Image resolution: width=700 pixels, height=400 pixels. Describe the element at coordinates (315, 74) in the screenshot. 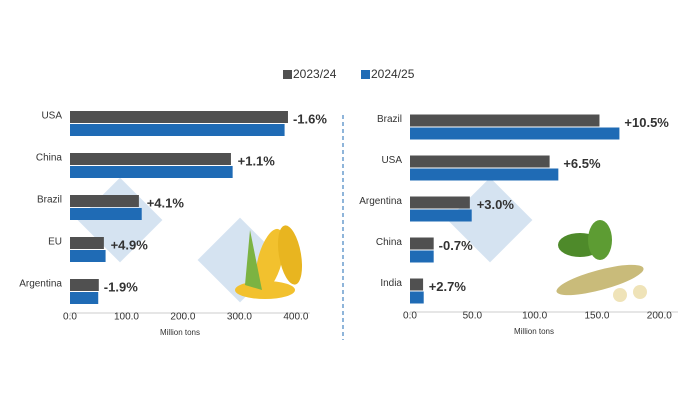

I see `legend-label: 2023/24` at that location.